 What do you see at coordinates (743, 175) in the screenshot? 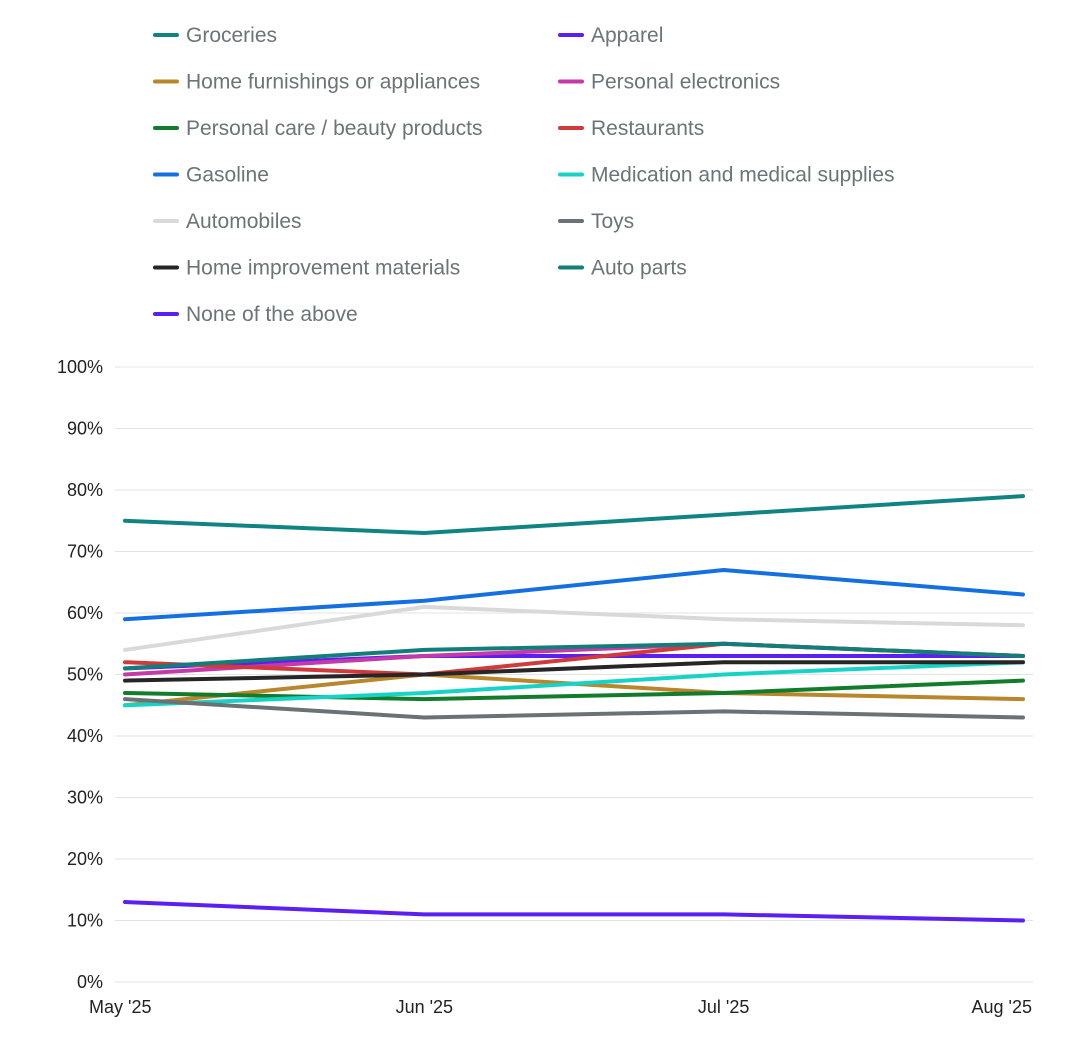
I see `legend-label: Medication and medical supplies` at bounding box center [743, 175].